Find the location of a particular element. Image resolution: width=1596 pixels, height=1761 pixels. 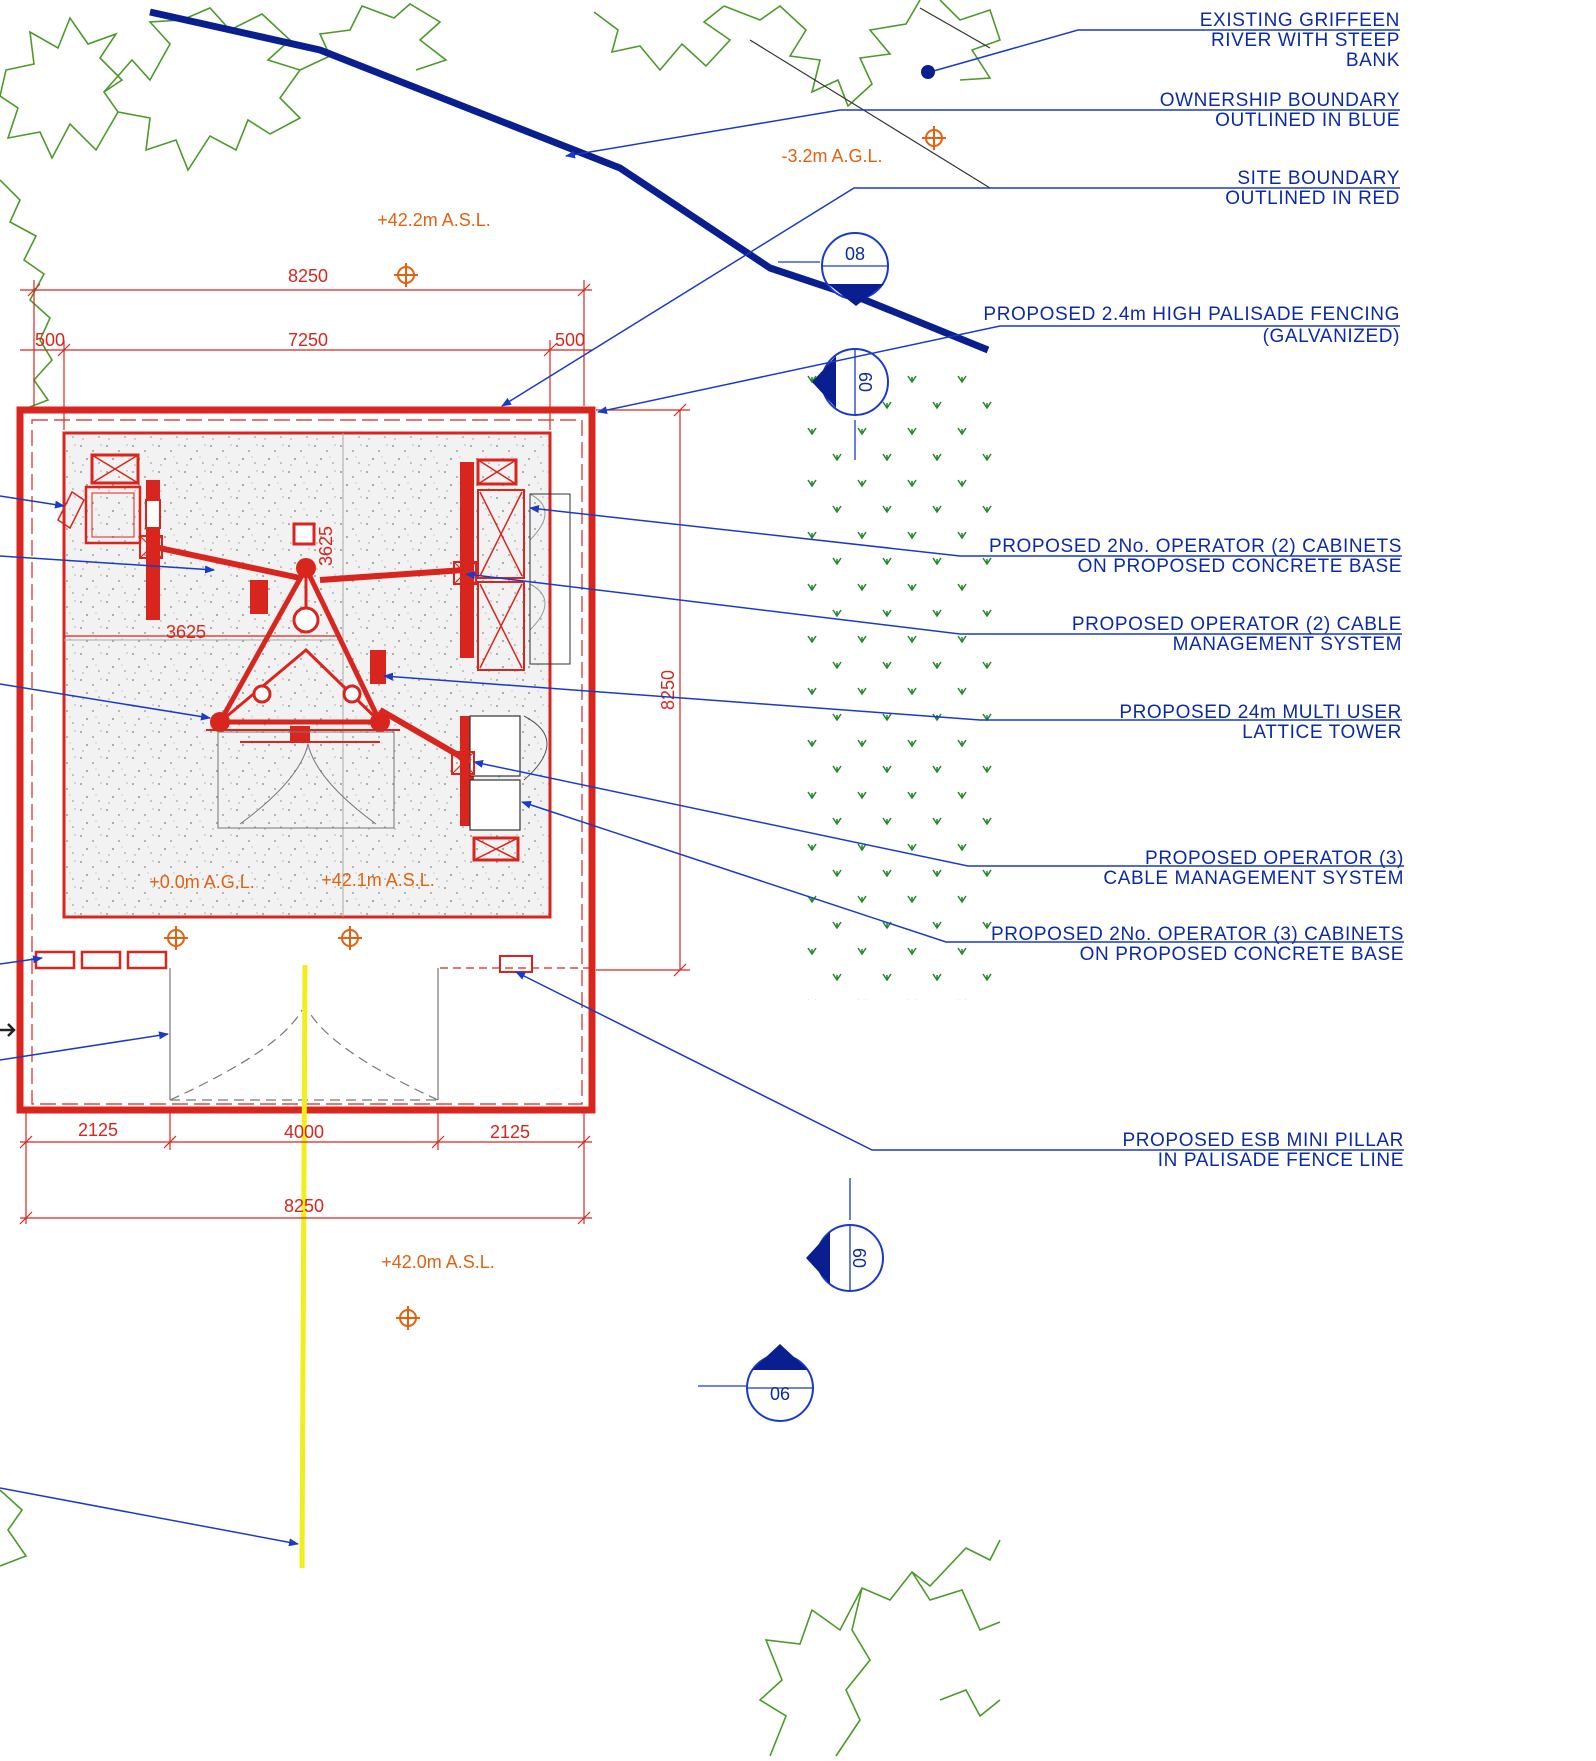

svg-text: LATTICE TOWER is located at coordinates (1322, 732).